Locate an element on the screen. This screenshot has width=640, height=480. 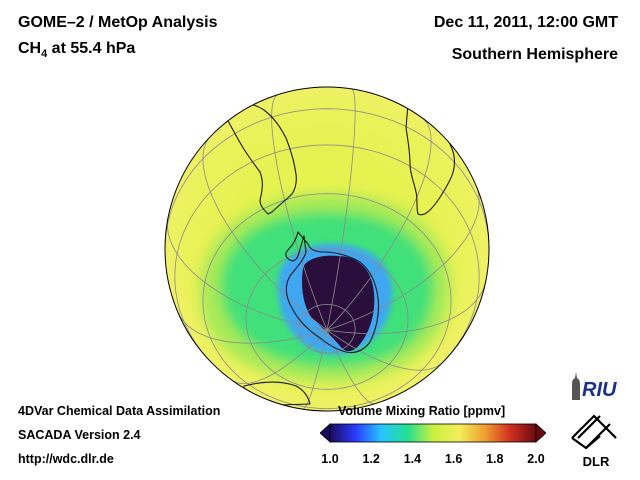
colorbar-max-arrow is located at coordinates (540, 433).